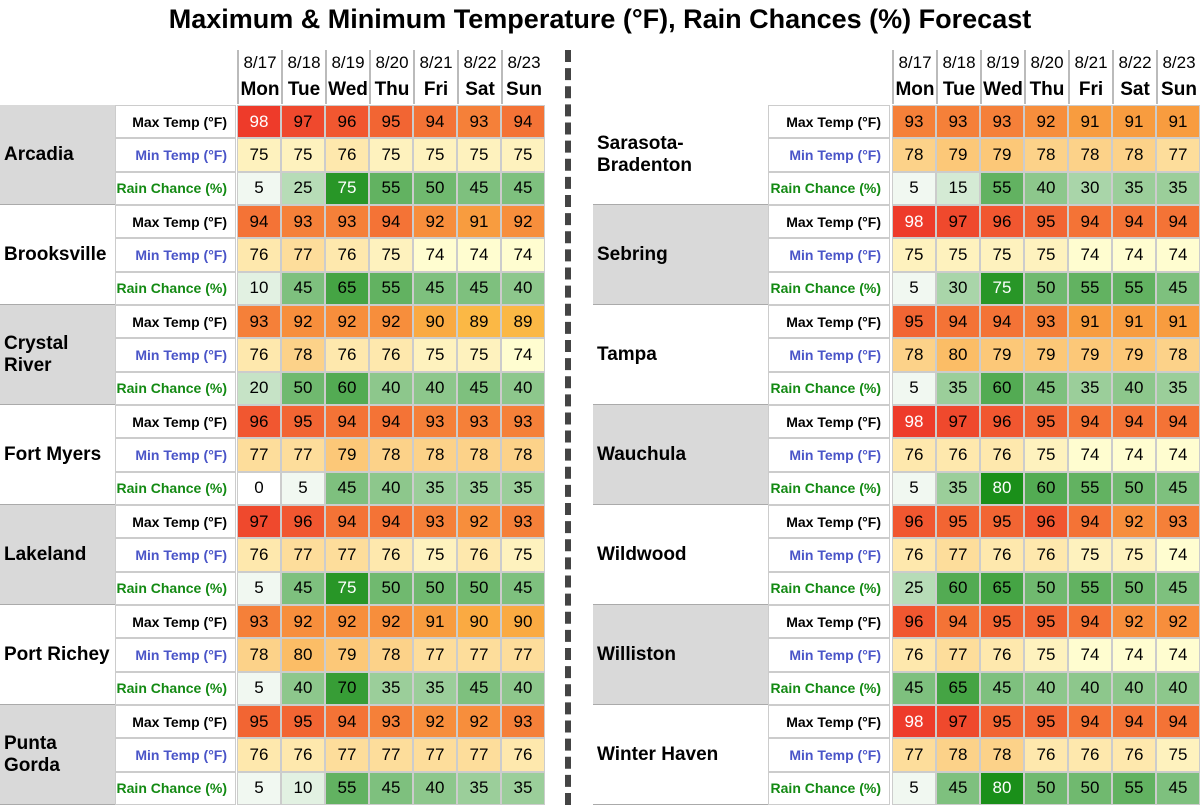 The height and width of the screenshot is (810, 1200). I want to click on date-header: 8/18, so click(958, 63).